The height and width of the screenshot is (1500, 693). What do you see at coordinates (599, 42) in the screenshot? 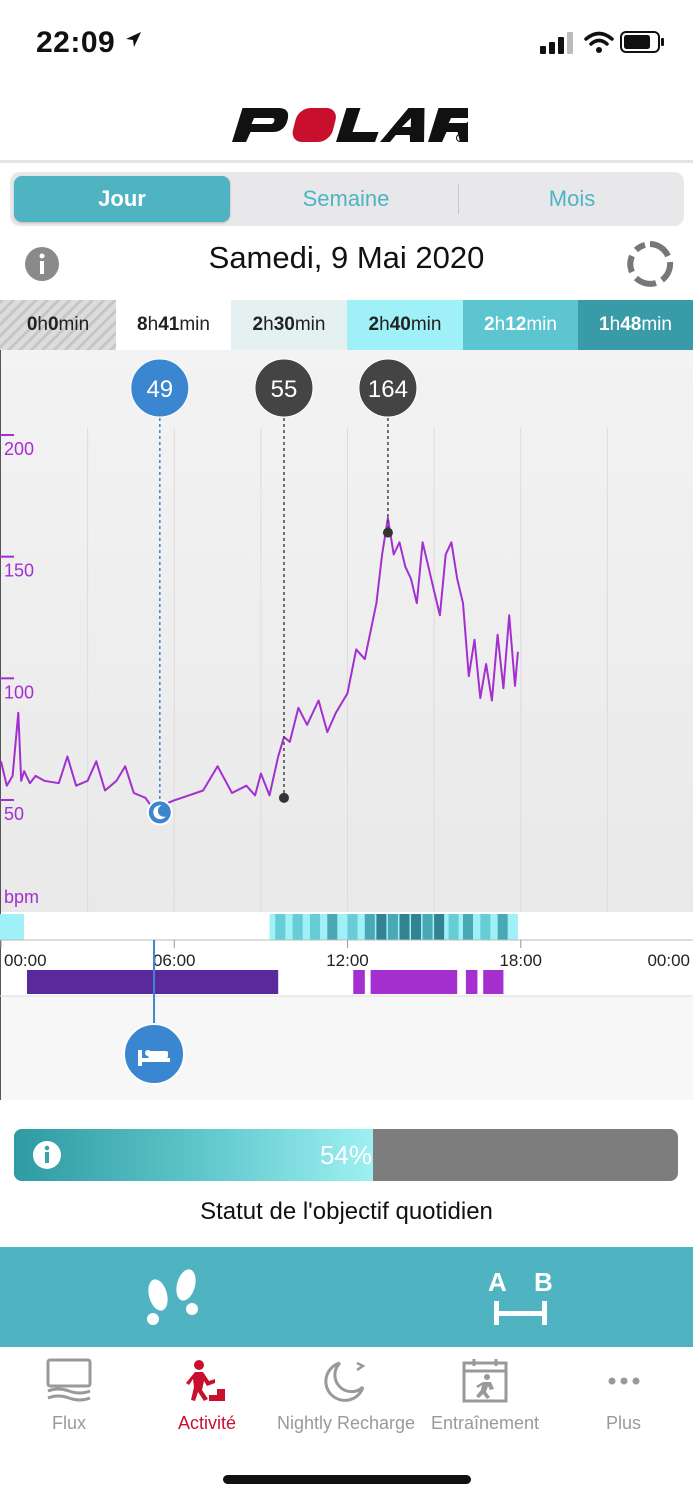
I see `wifi-icon` at bounding box center [599, 42].